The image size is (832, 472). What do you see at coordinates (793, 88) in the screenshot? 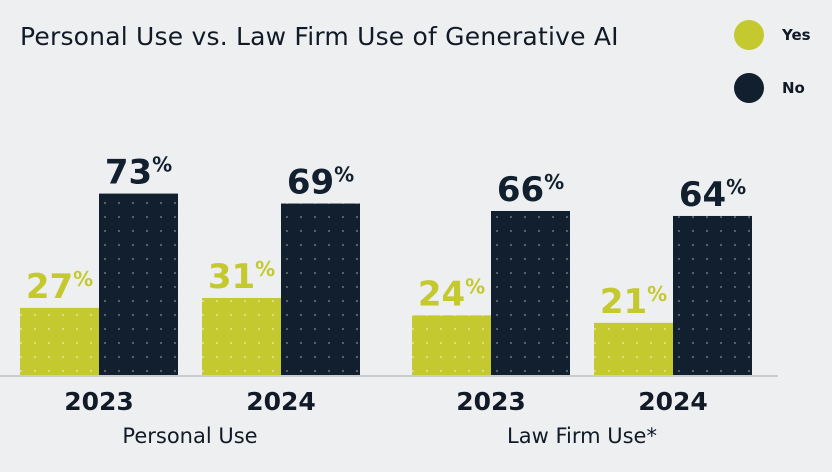
I see `legend-label-no: No` at bounding box center [793, 88].